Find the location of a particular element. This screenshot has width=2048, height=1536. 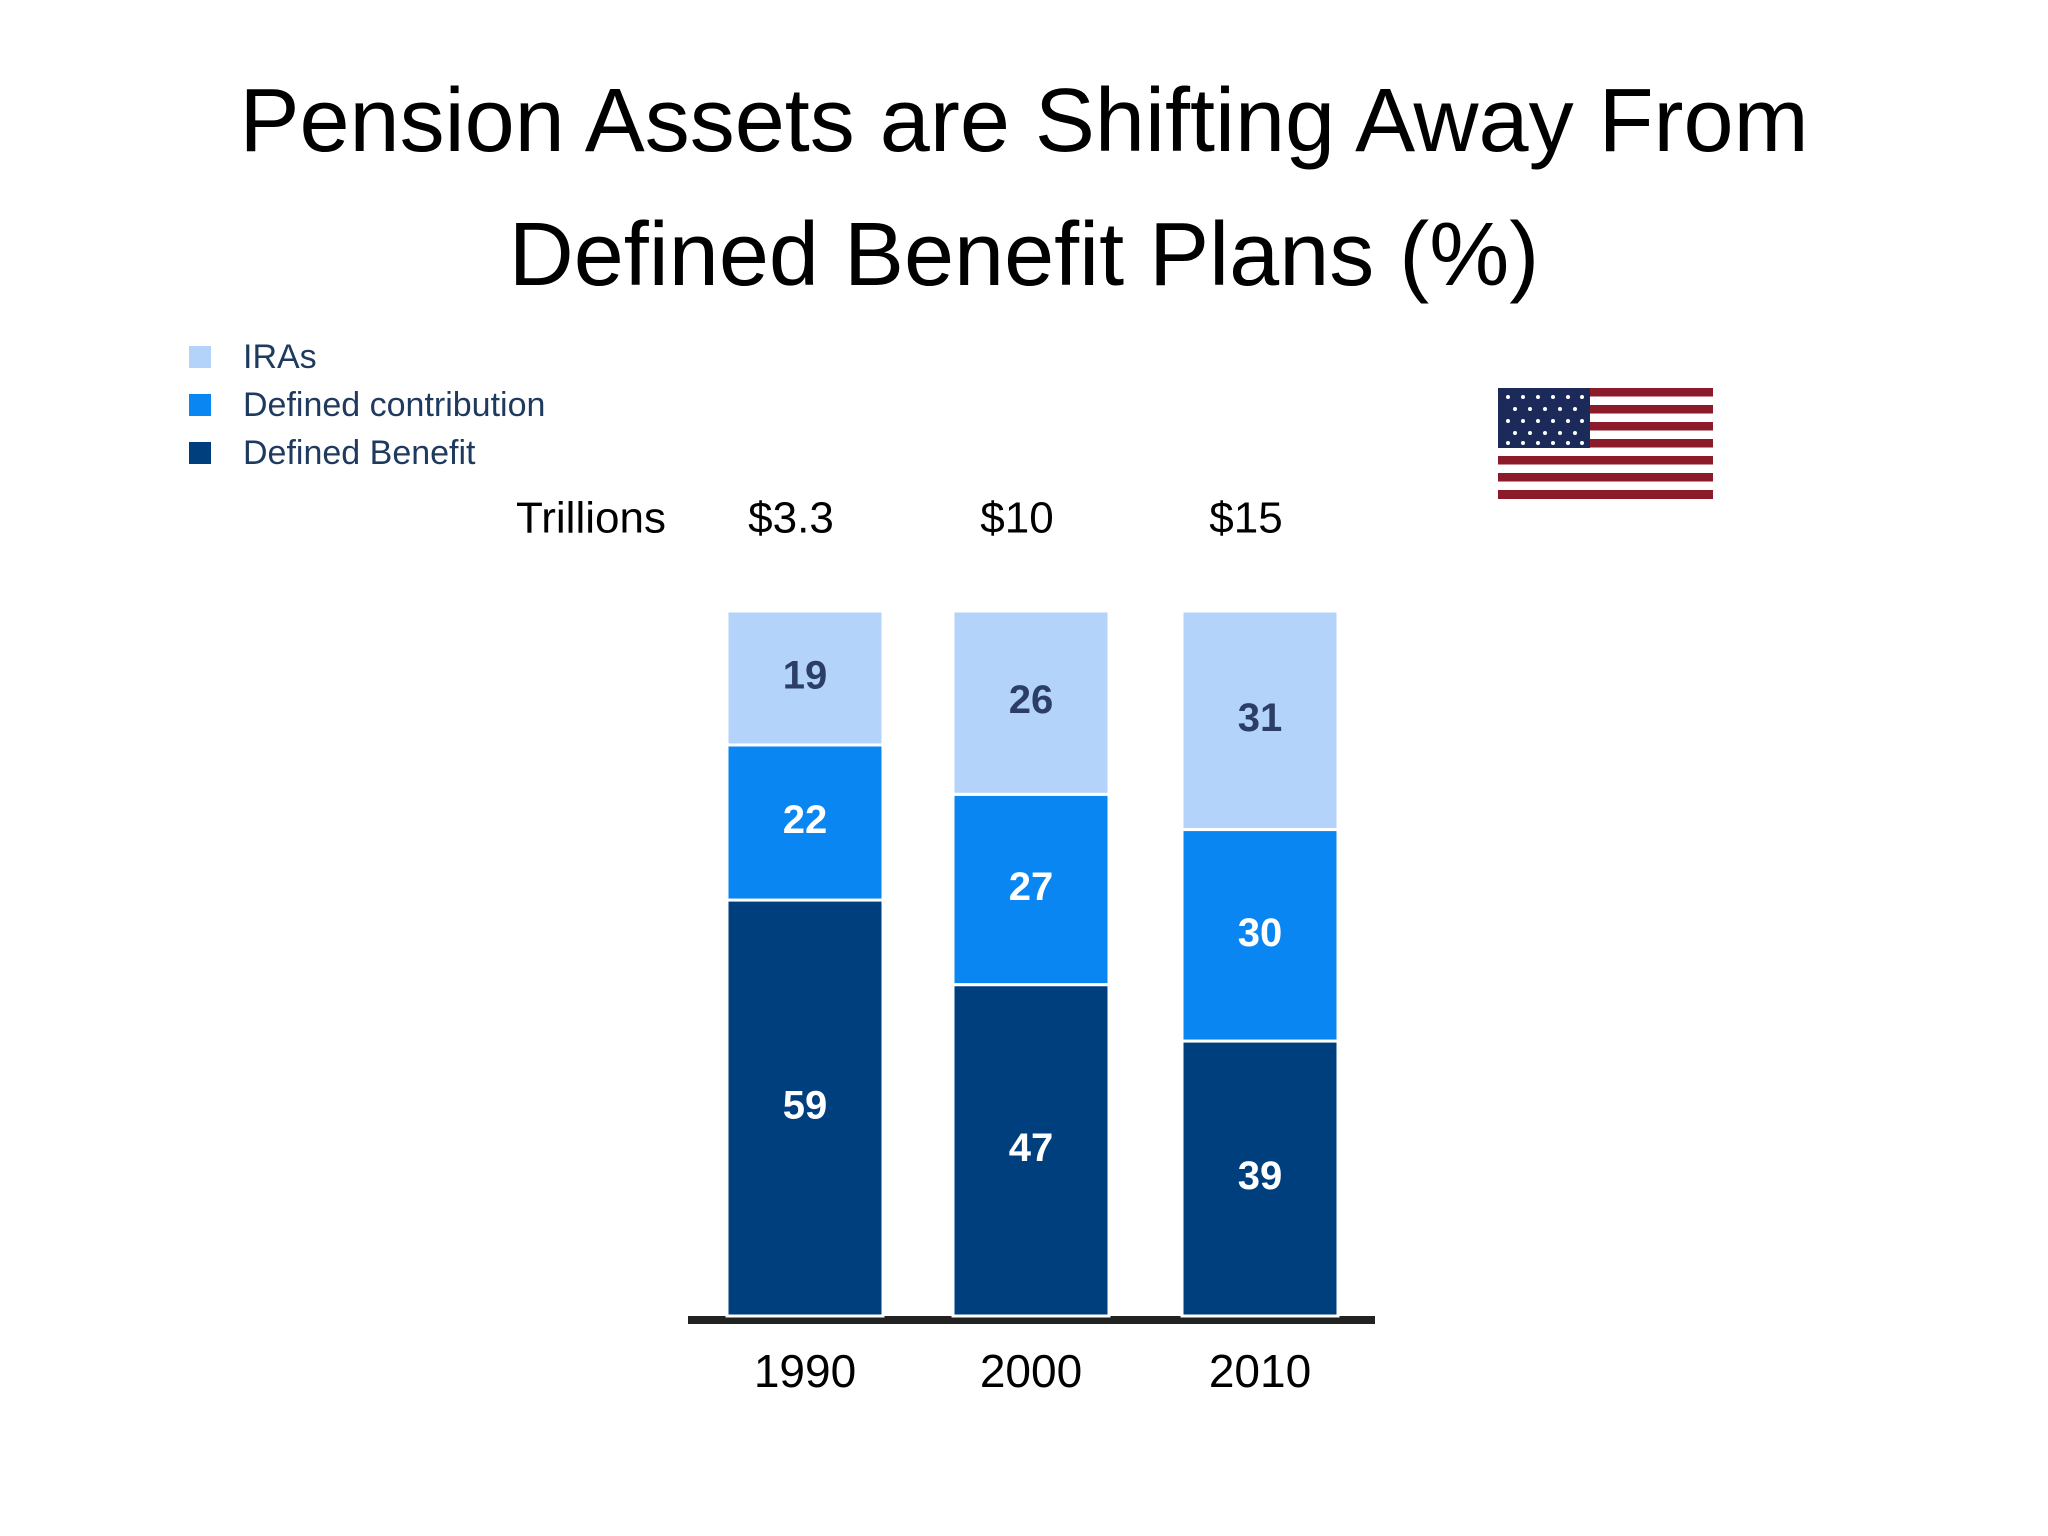

data-label: 59 is located at coordinates (805, 1106).